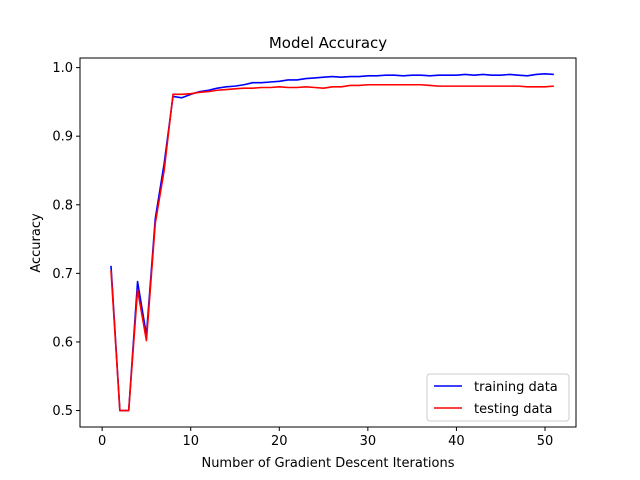 The height and width of the screenshot is (480, 640). What do you see at coordinates (36, 243) in the screenshot?
I see `y-axis-label: Accuracy` at bounding box center [36, 243].